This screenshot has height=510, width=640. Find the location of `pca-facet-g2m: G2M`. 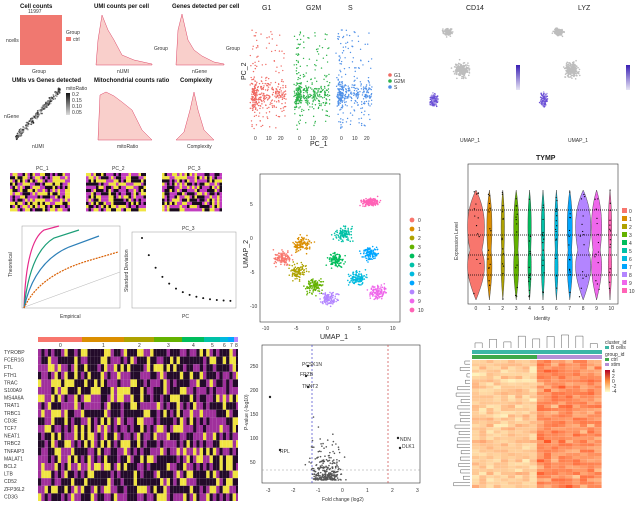

pca-facet-g2m: G2M is located at coordinates (313, 8).